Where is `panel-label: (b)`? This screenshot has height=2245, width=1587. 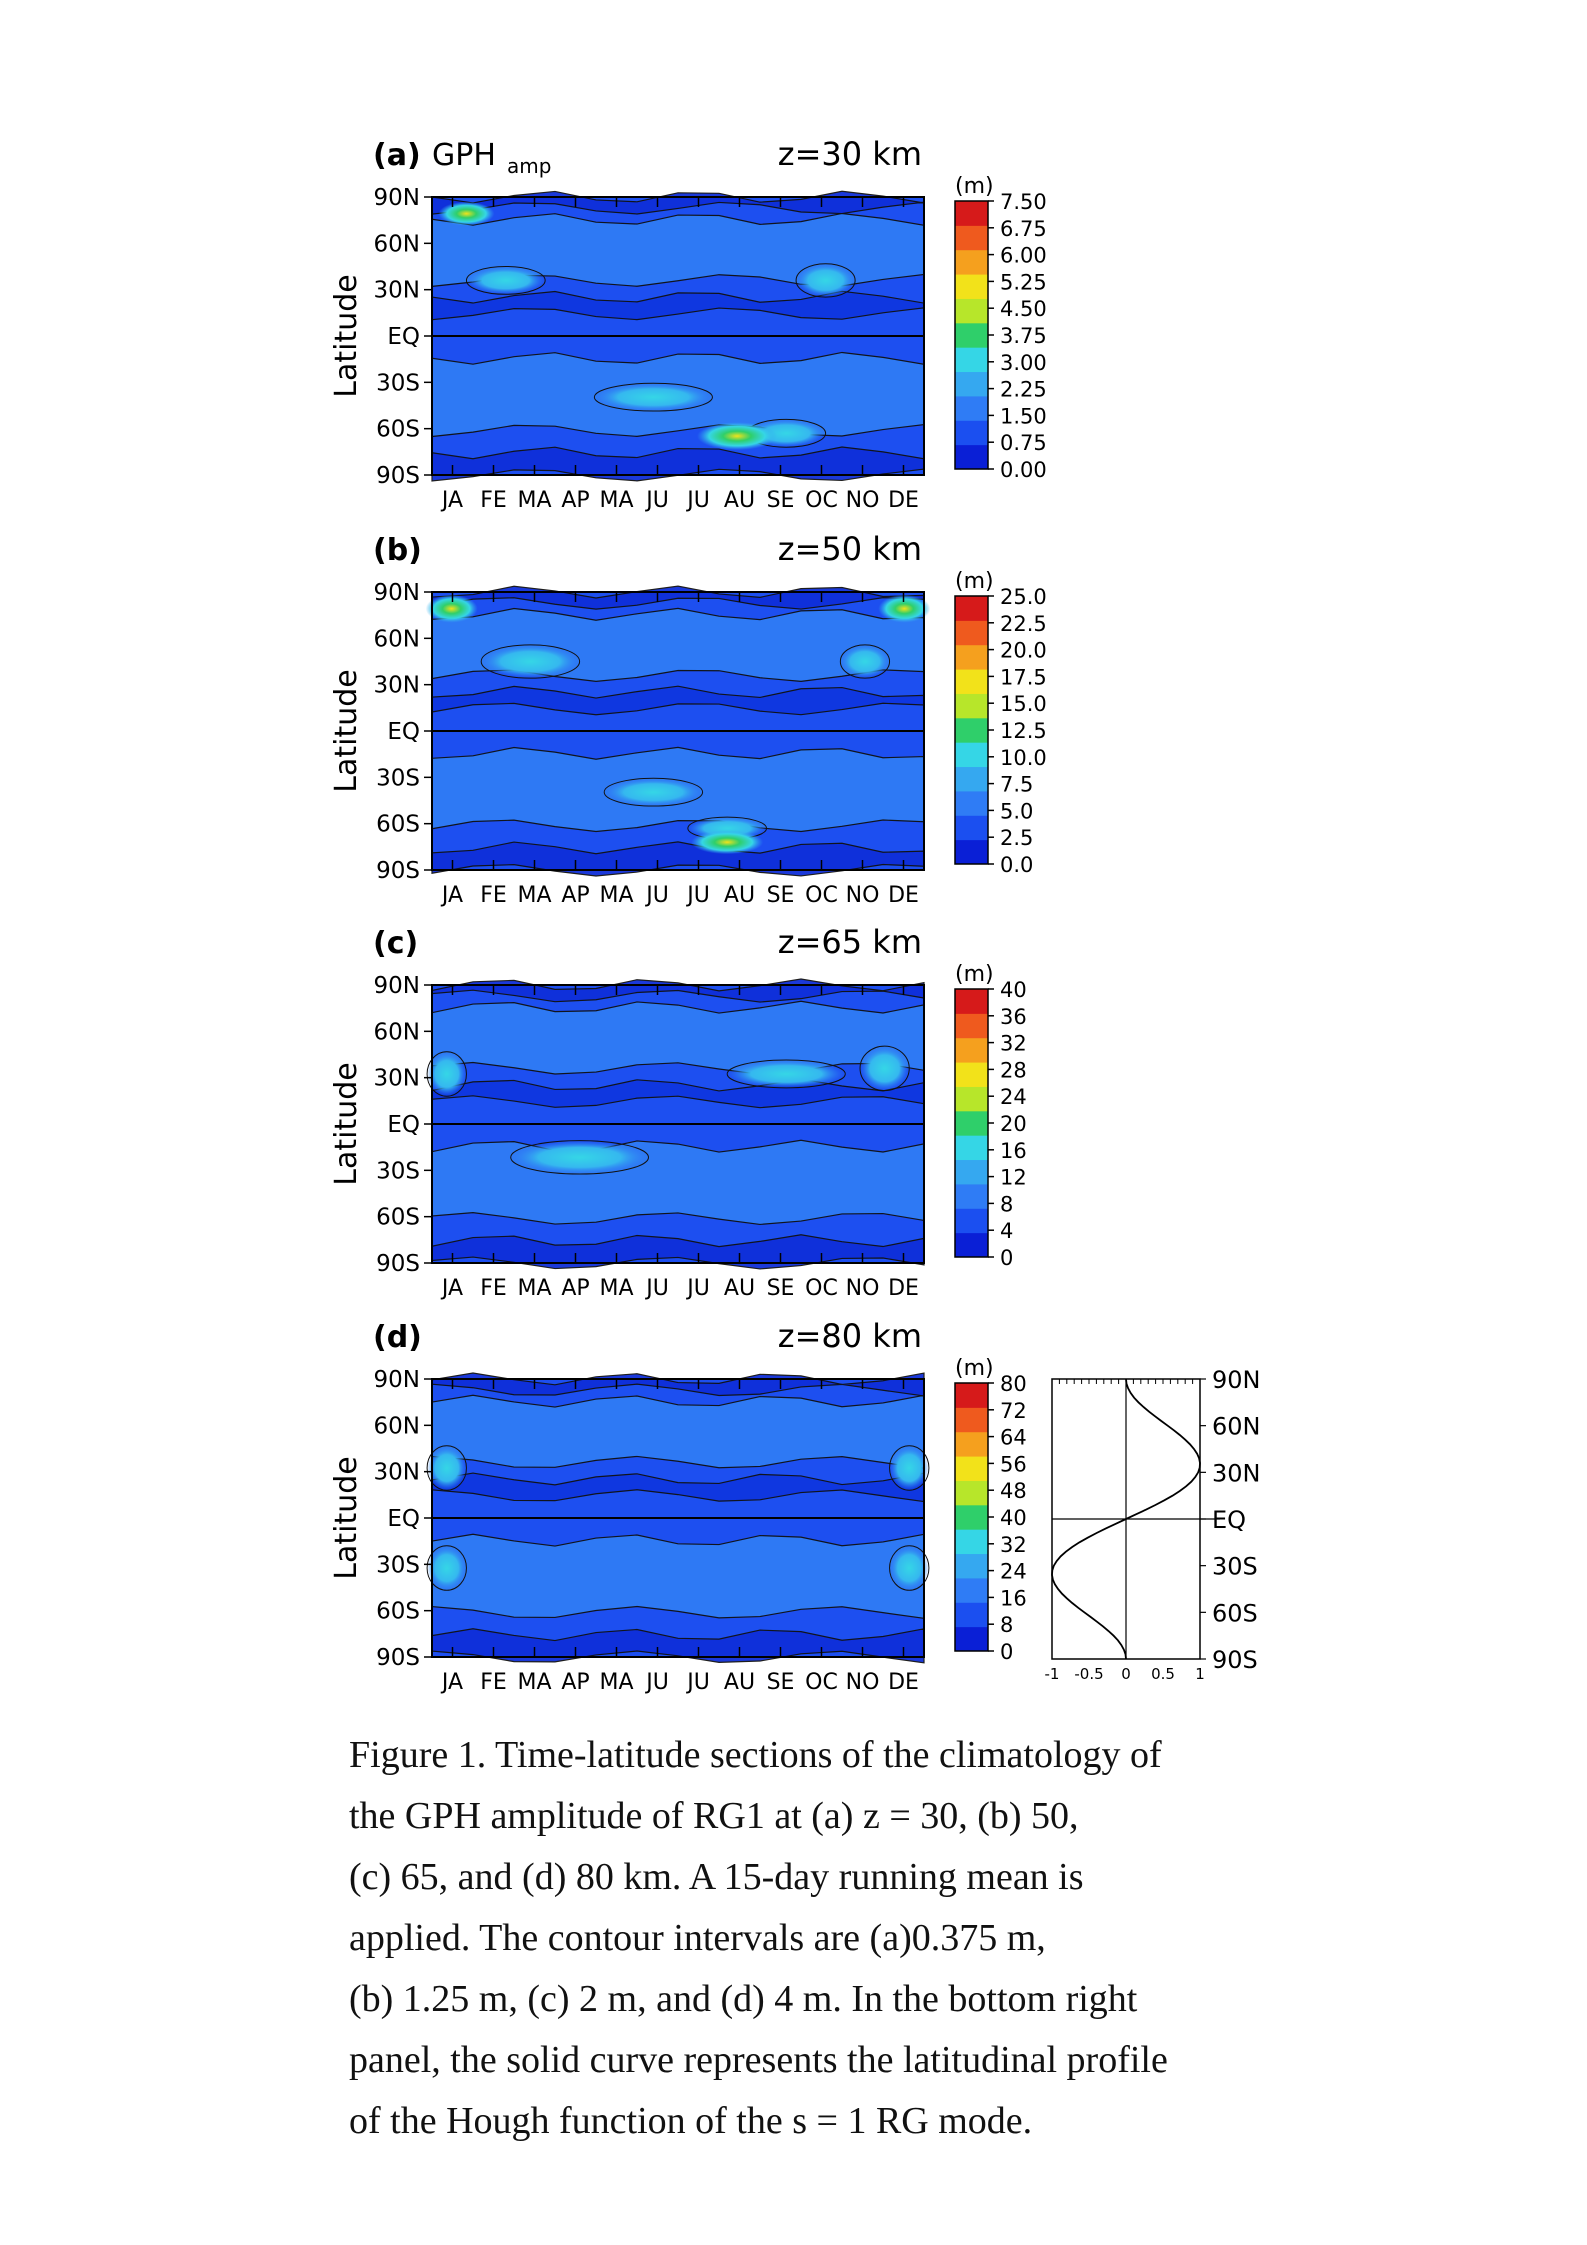
panel-label: (b) is located at coordinates (397, 550).